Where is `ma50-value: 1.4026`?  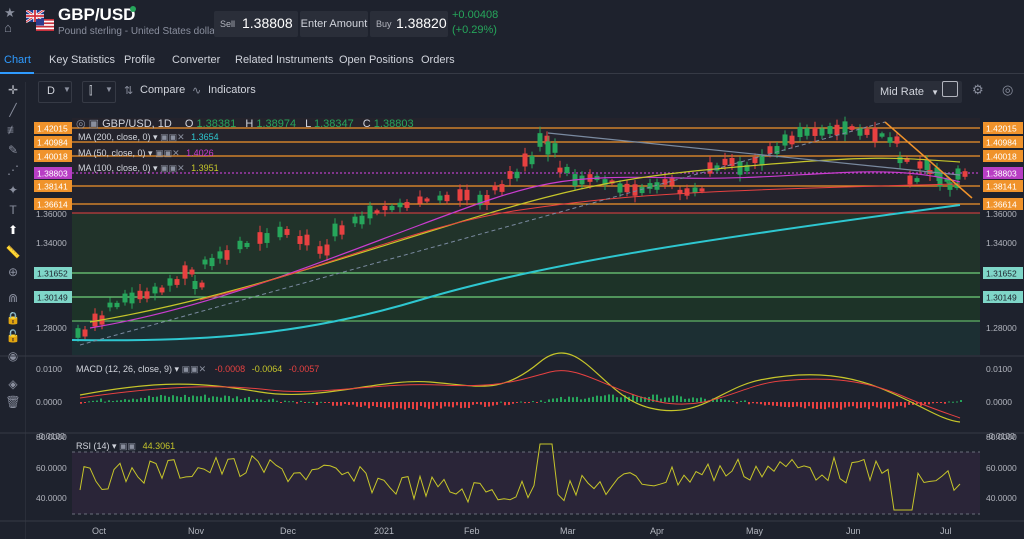 ma50-value: 1.4026 is located at coordinates (200, 153).